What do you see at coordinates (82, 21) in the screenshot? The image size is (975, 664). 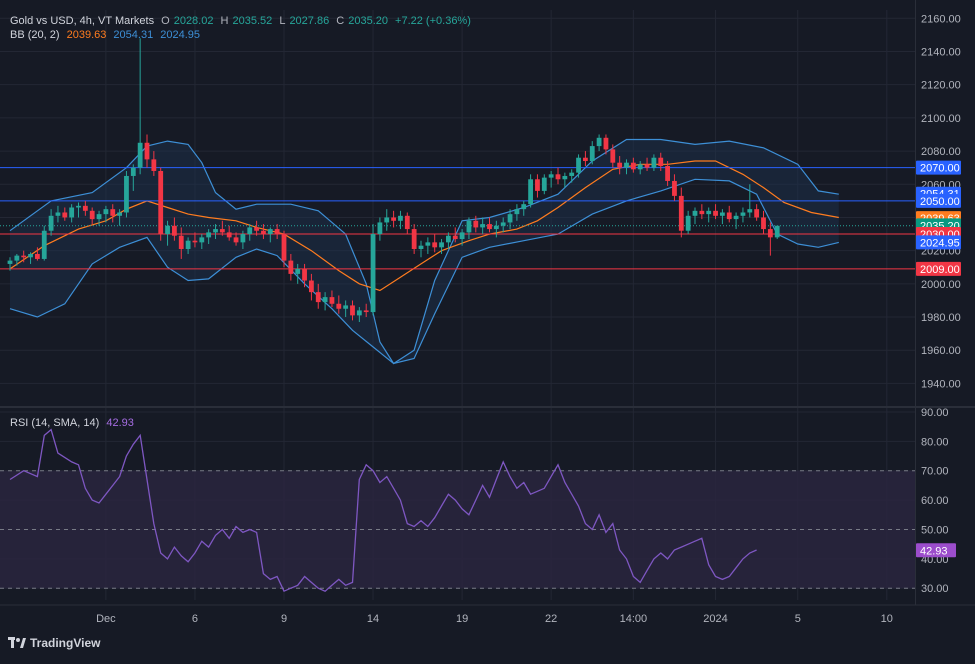 I see `symbol-label: Gold vs USD, 4h, VT Markets` at bounding box center [82, 21].